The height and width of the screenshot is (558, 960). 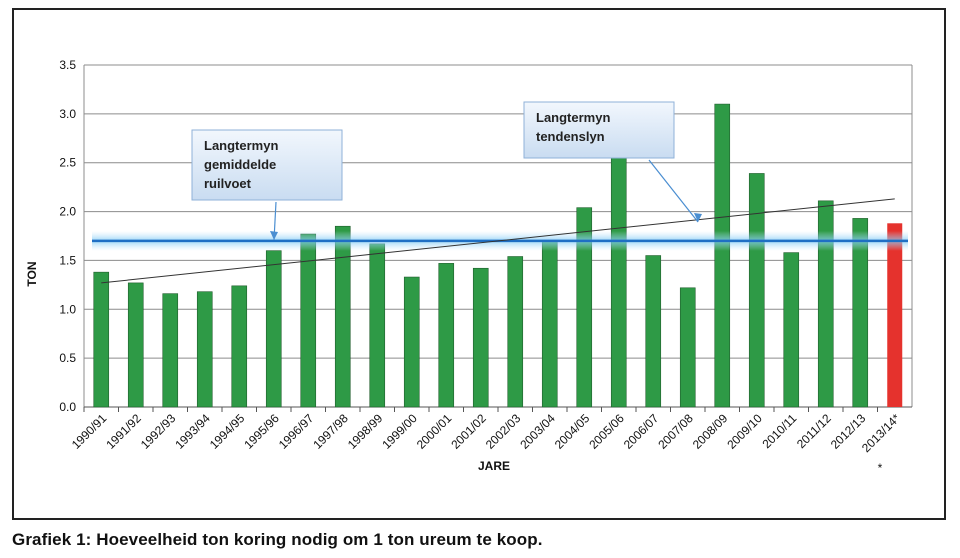 I want to click on x-tick-label: 2013/14*, so click(x=881, y=433).